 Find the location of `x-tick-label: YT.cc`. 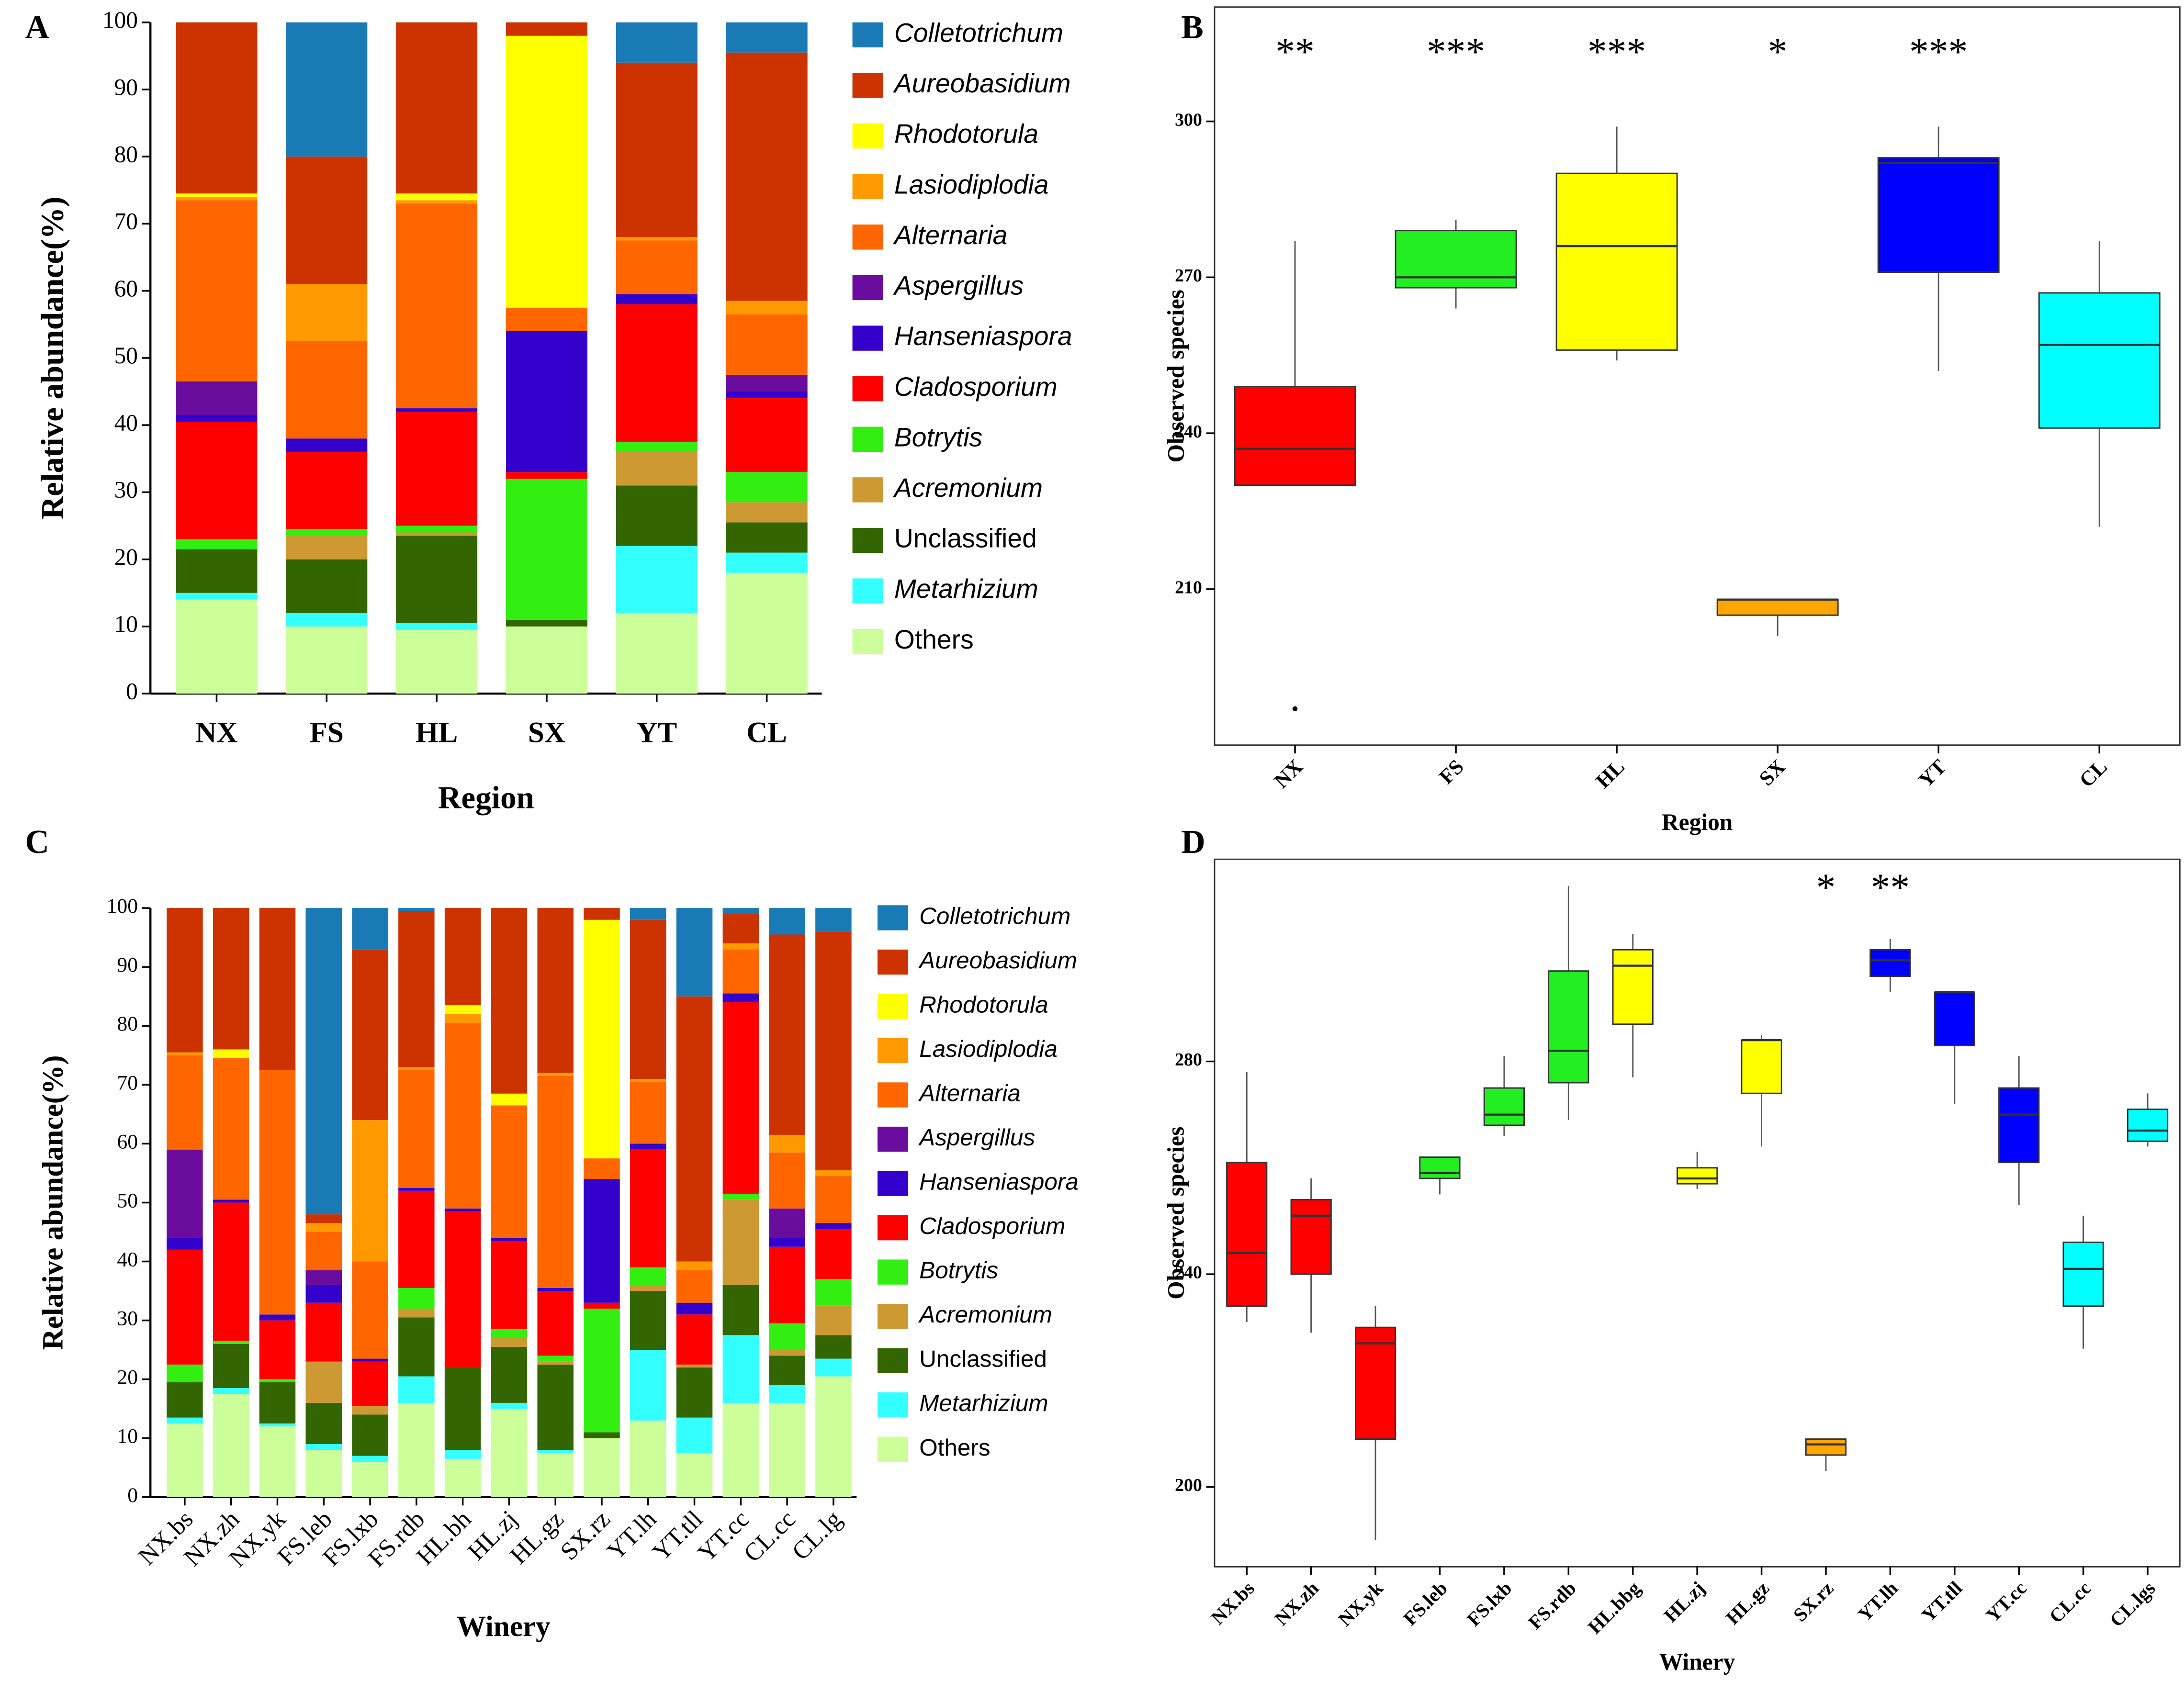

x-tick-label: YT.cc is located at coordinates (2006, 1601).